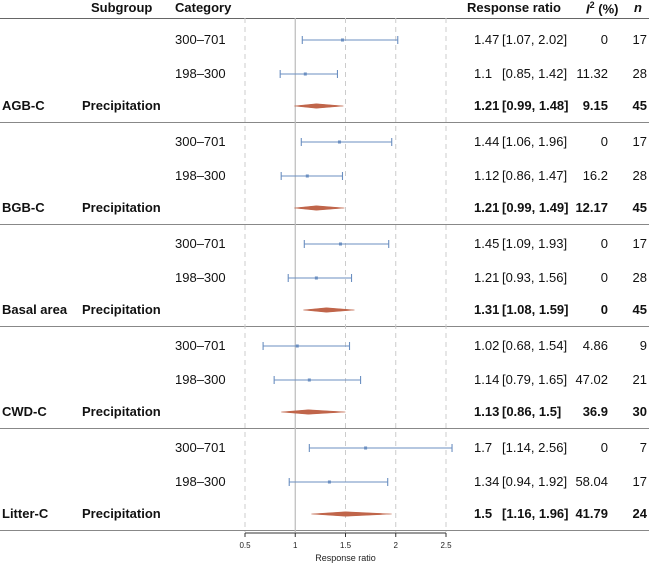  Describe the element at coordinates (639, 411) in the screenshot. I see `summary-n: 30` at that location.